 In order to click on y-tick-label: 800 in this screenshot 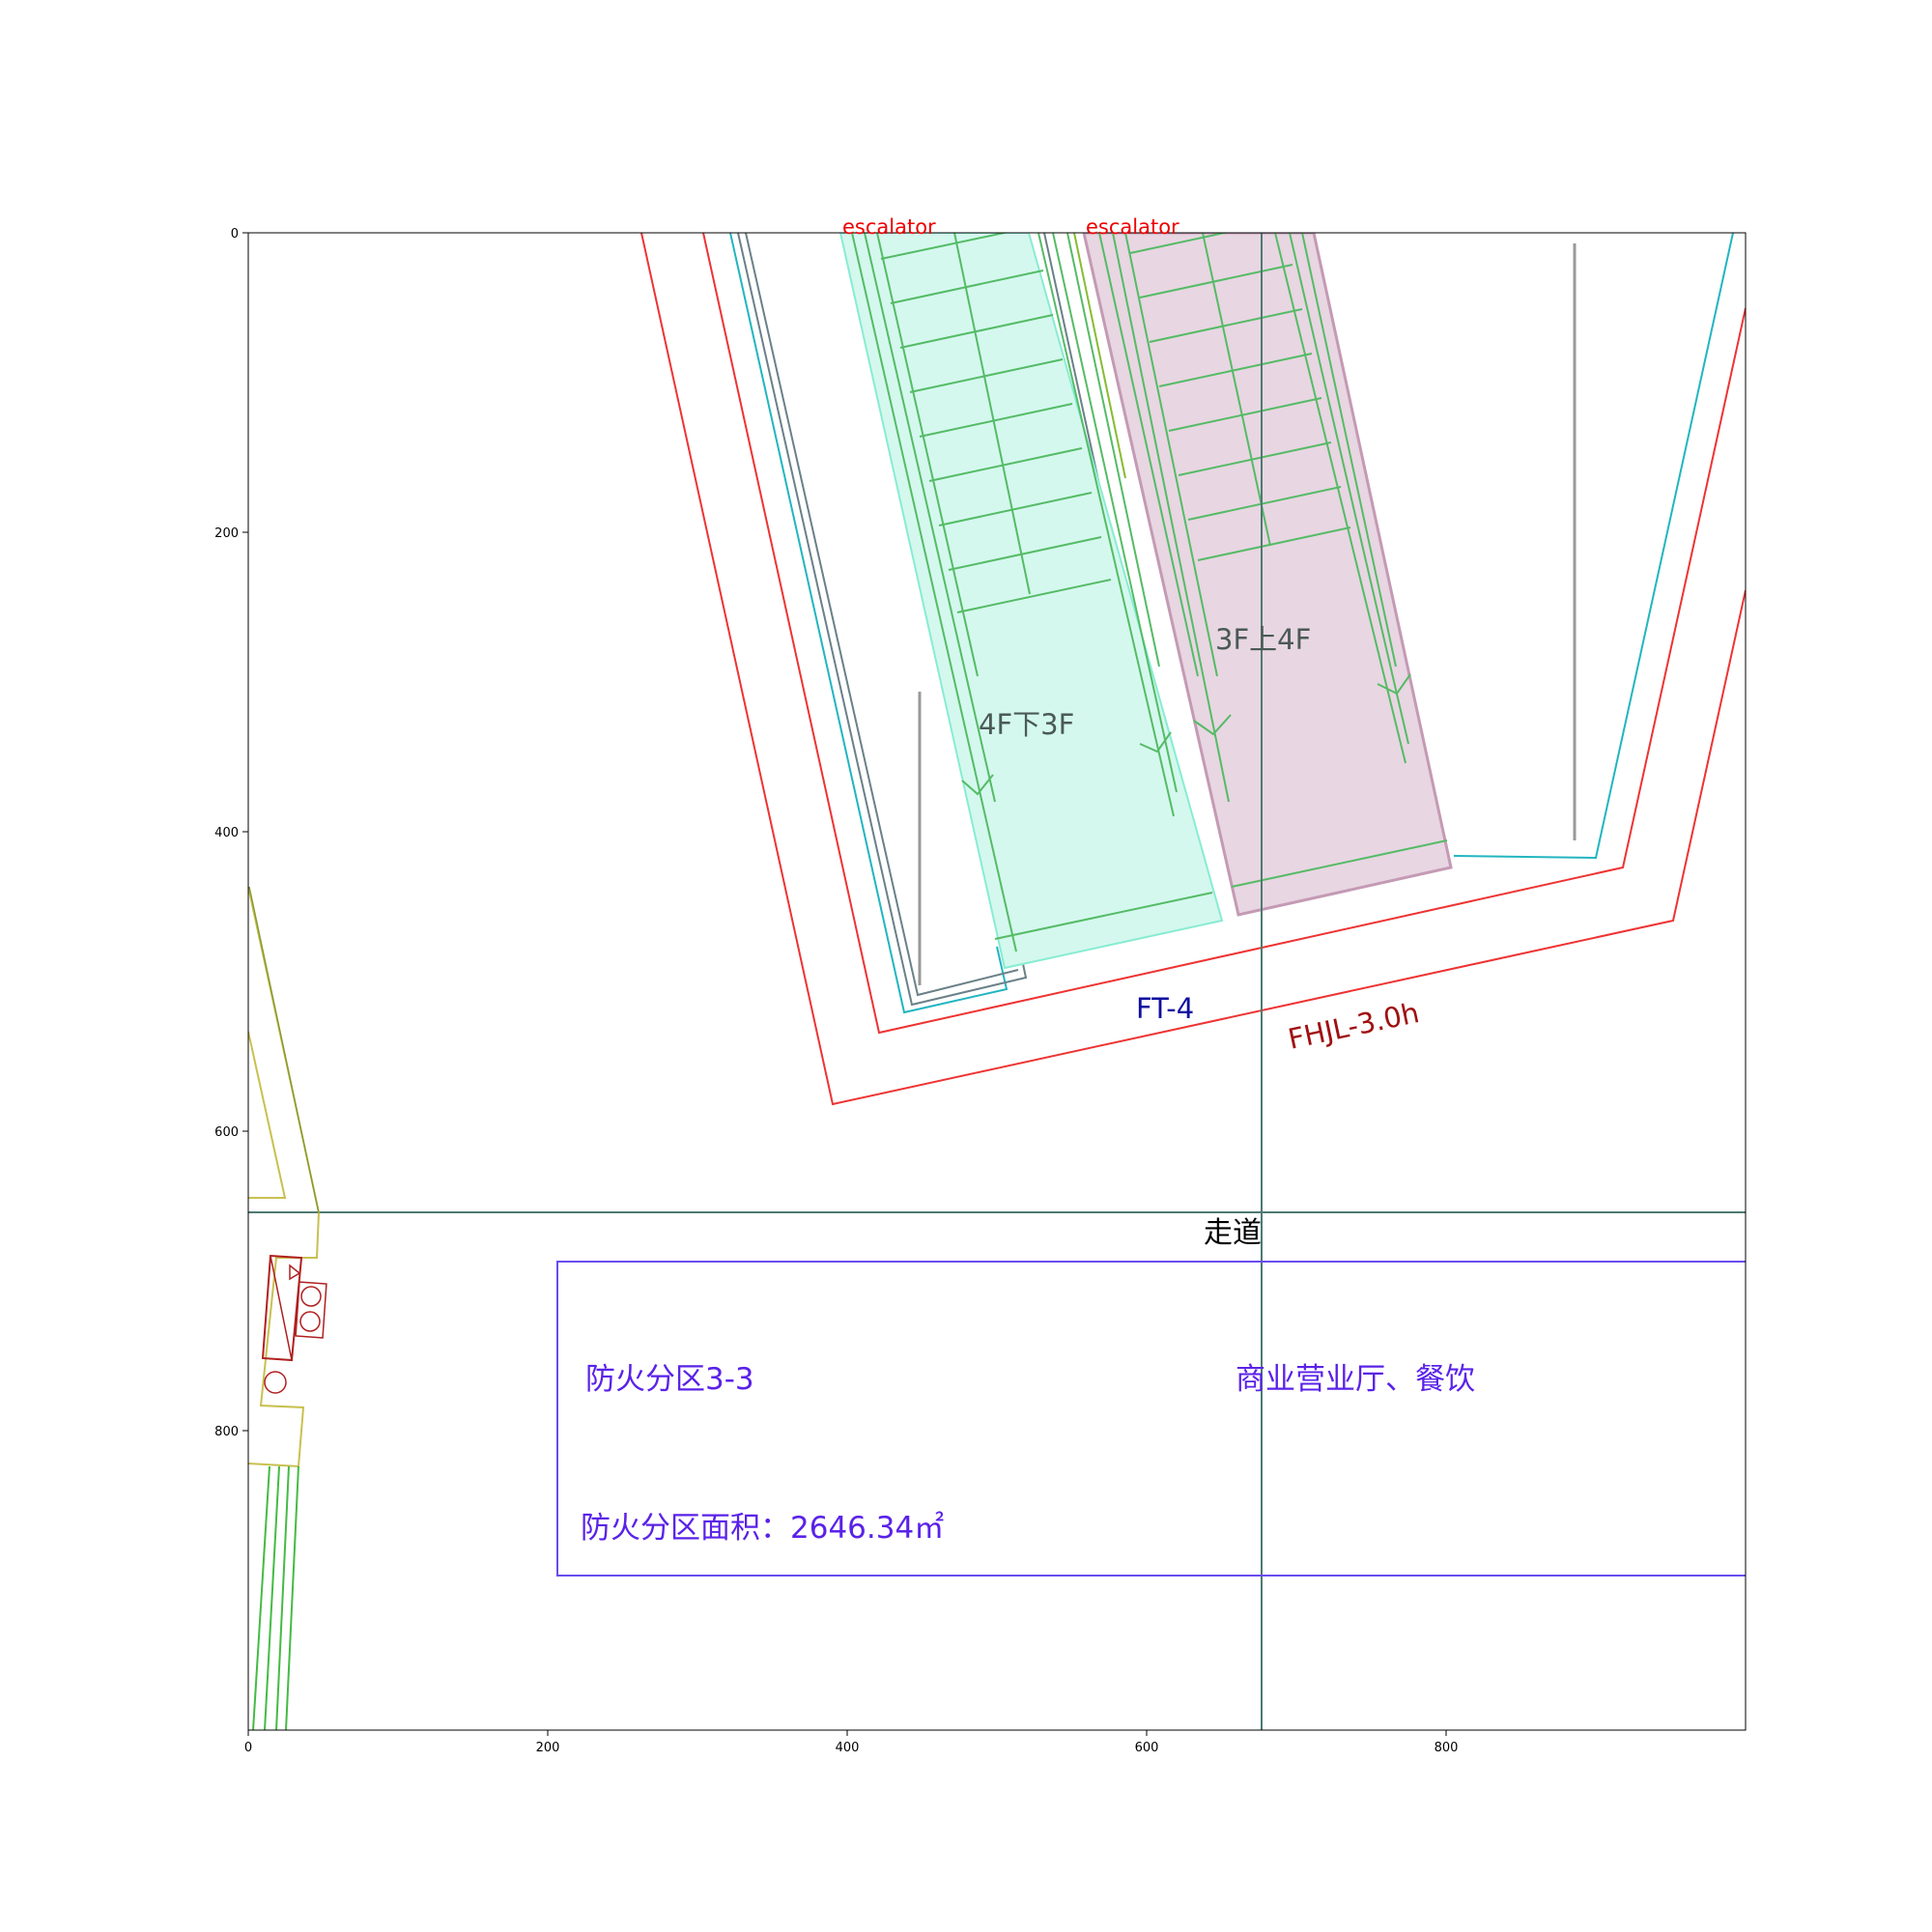, I will do `click(226, 1432)`.